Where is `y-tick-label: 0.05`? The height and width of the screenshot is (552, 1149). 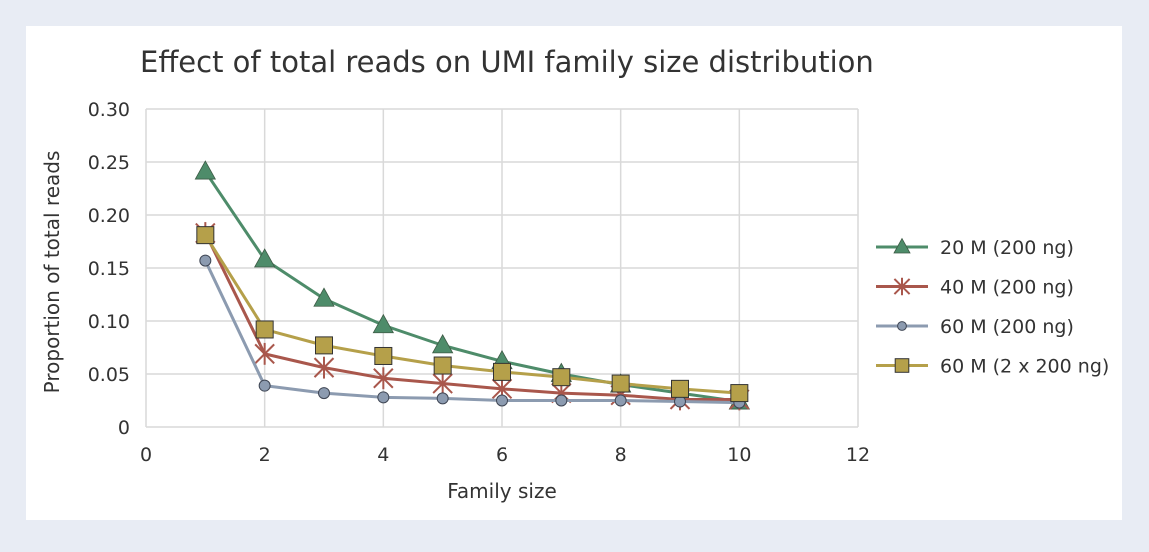 y-tick-label: 0.05 is located at coordinates (109, 375).